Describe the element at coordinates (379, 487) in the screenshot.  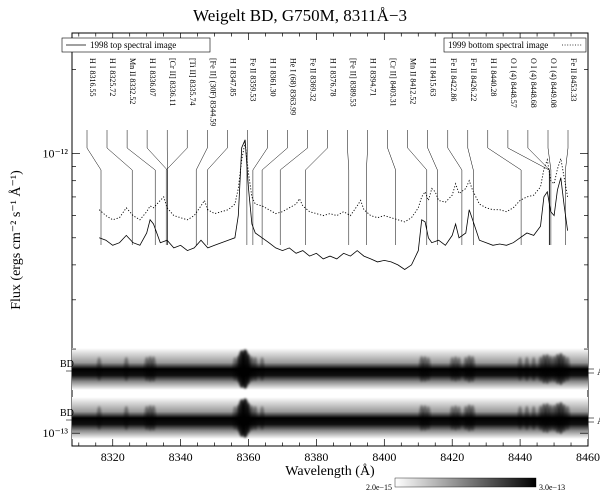
I see `colorbar-min-label: 2.0e−15` at that location.